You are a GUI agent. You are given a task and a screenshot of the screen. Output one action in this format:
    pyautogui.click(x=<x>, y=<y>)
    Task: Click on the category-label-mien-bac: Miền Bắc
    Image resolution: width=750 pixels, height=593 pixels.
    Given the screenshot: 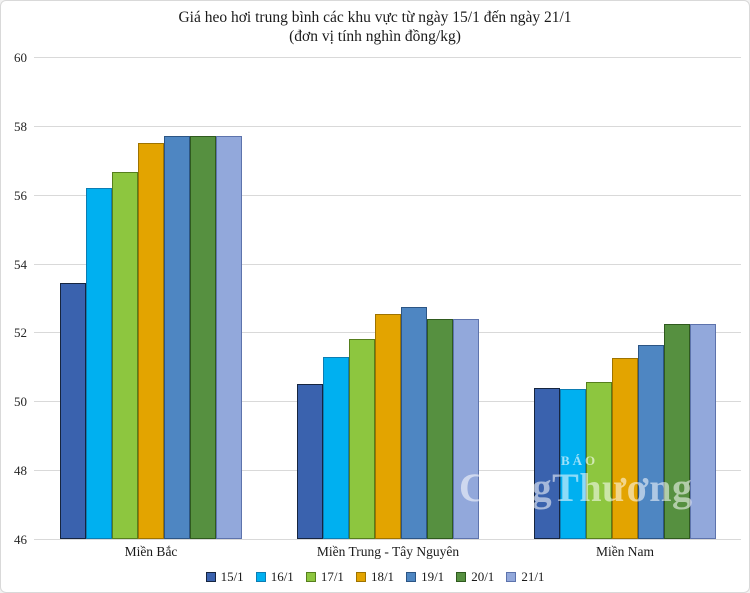 What is the action you would take?
    pyautogui.click(x=151, y=551)
    